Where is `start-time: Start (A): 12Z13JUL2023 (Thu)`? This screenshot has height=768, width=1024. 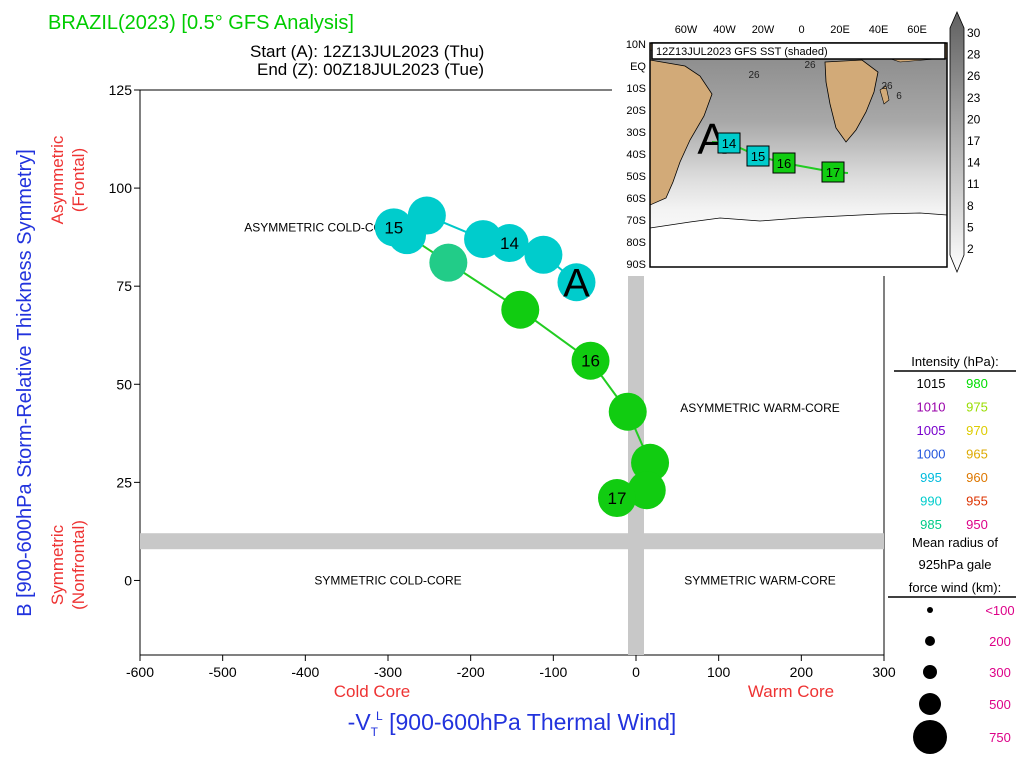 start-time: Start (A): 12Z13JUL2023 (Thu) is located at coordinates (367, 51).